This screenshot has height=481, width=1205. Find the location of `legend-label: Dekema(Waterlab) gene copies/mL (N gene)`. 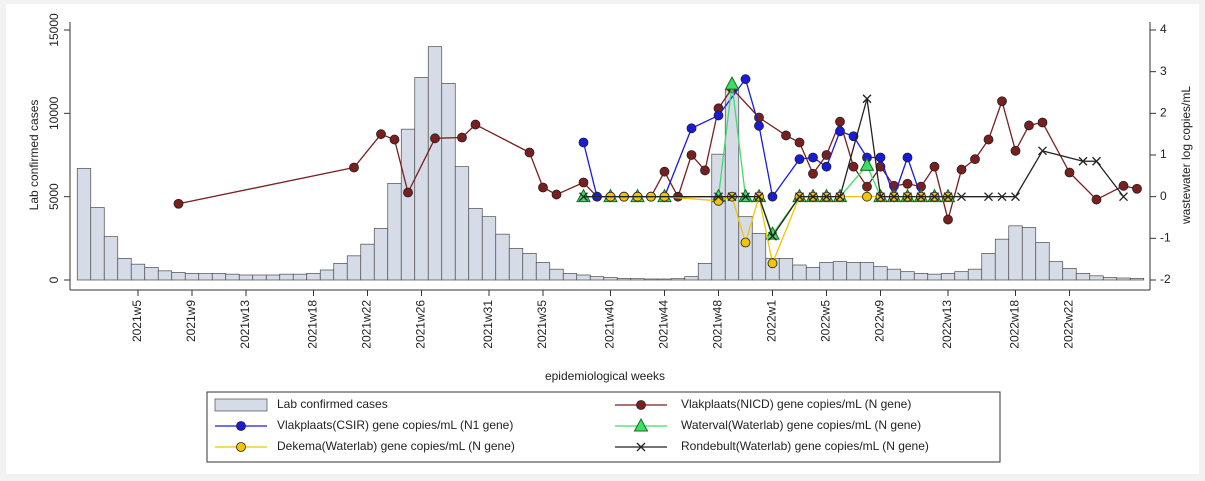

legend-label: Dekema(Waterlab) gene copies/mL (N gene) is located at coordinates (396, 446).